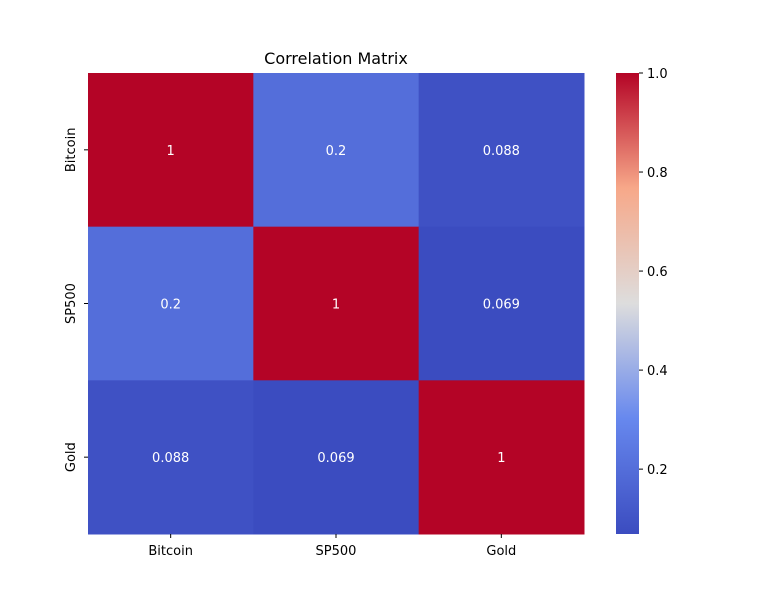 This screenshot has height=600, width=777. Describe the element at coordinates (170, 551) in the screenshot. I see `x-tick-label: Bitcoin` at that location.